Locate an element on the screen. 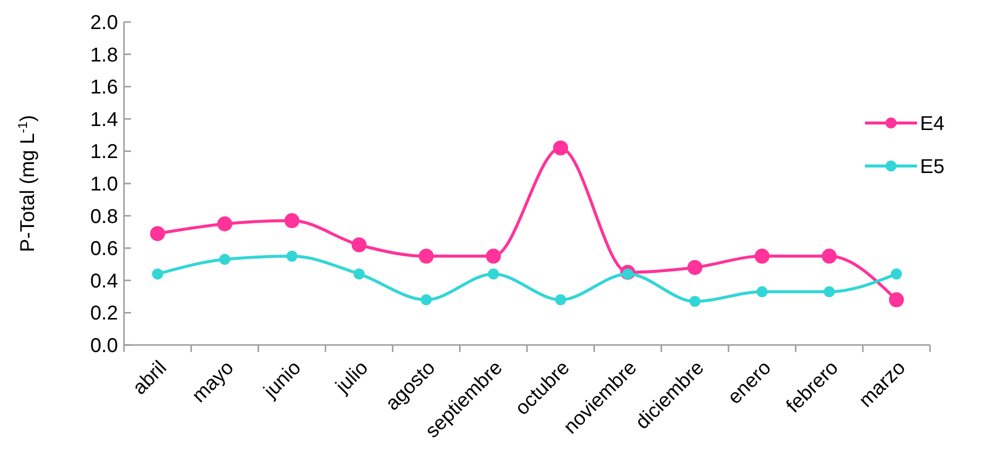  y-tick-label: 0.6 is located at coordinates (104, 249).